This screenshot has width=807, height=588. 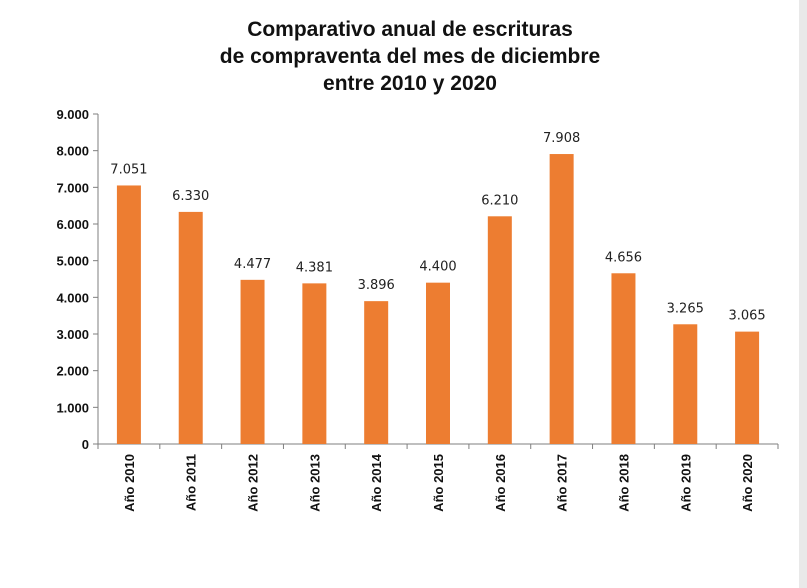 What do you see at coordinates (129, 483) in the screenshot?
I see `x-tick-label: Año 2010` at bounding box center [129, 483].